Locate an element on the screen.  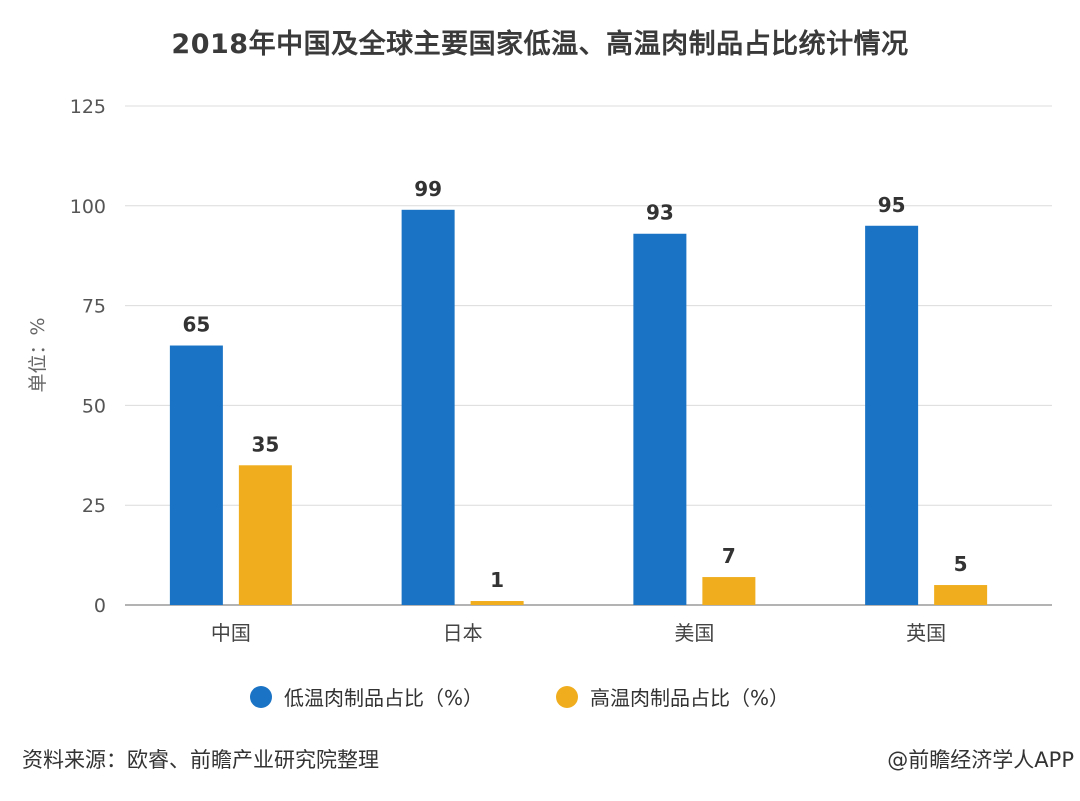
legend-swatch-low is located at coordinates (261, 696).